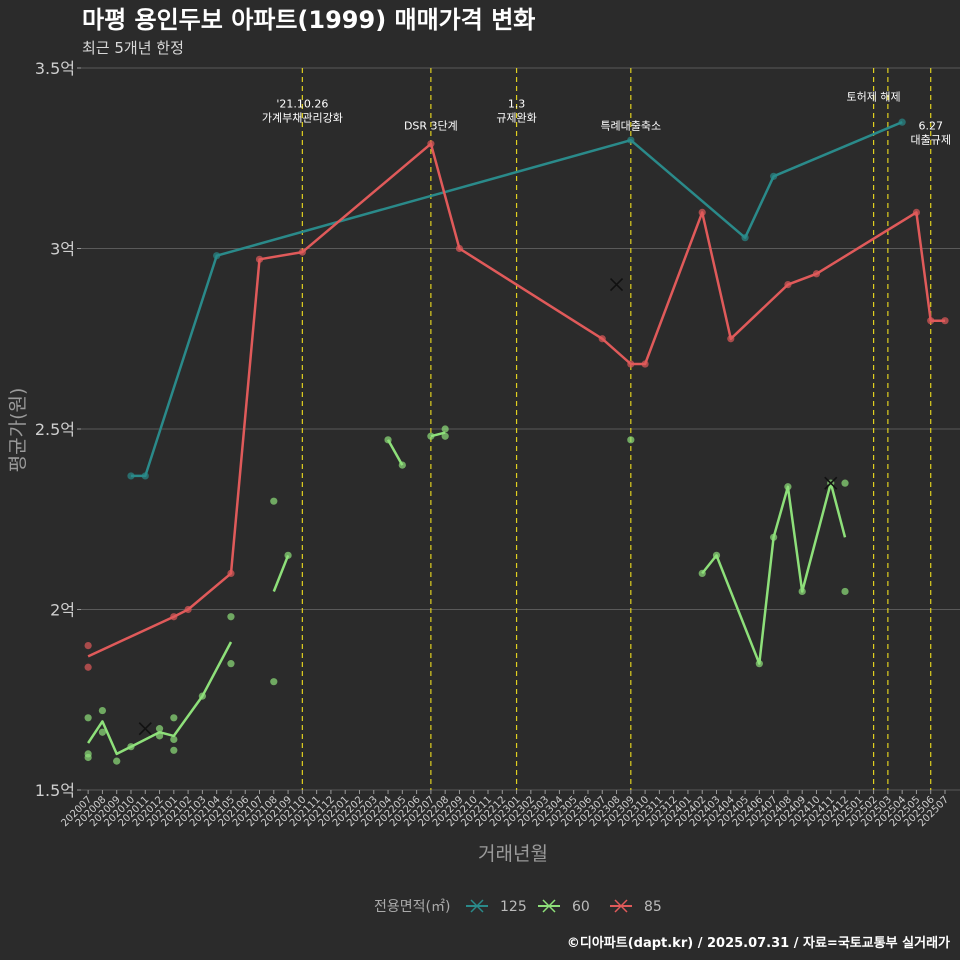  Describe the element at coordinates (62, 610) in the screenshot. I see `y-tick-label: 2억` at that location.